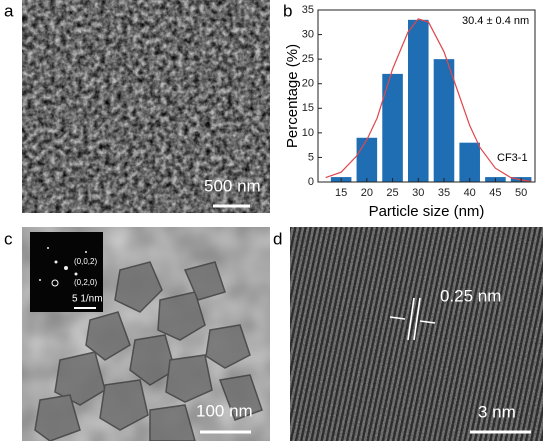 Image resolution: width=543 pixels, height=441 pixels. What do you see at coordinates (311, 157) in the screenshot?
I see `y-tick-label: 5` at bounding box center [311, 157].